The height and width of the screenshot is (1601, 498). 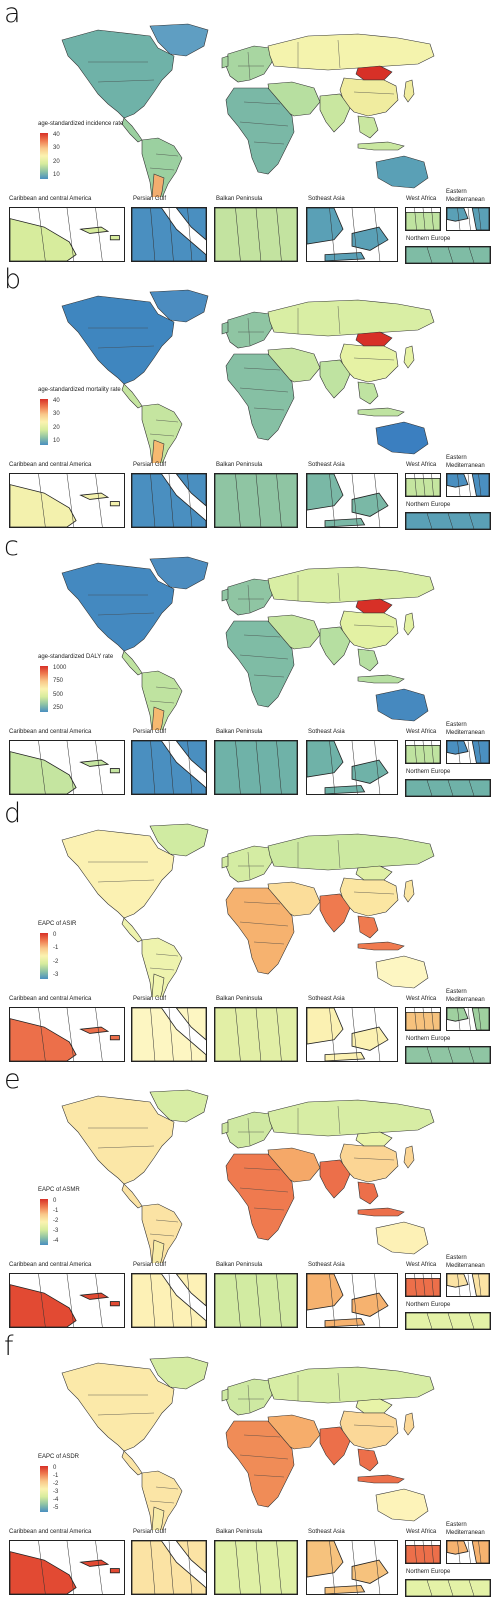 What do you see at coordinates (59, 1457) in the screenshot?
I see `legend-title: EAPC of ASDR` at bounding box center [59, 1457].